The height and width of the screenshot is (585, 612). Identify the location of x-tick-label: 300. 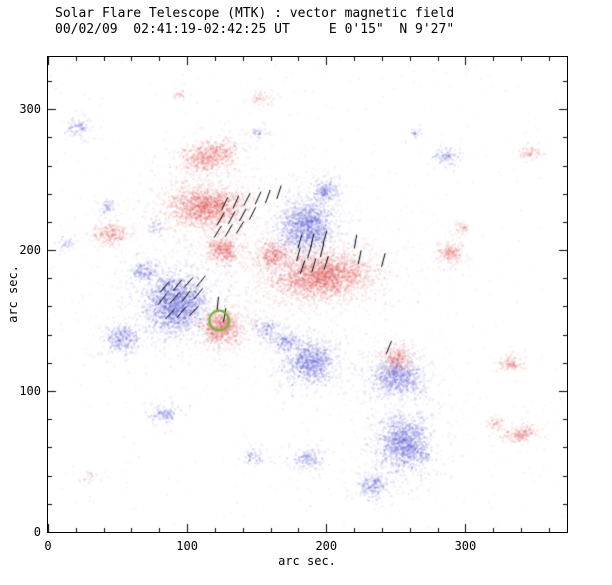
(465, 546).